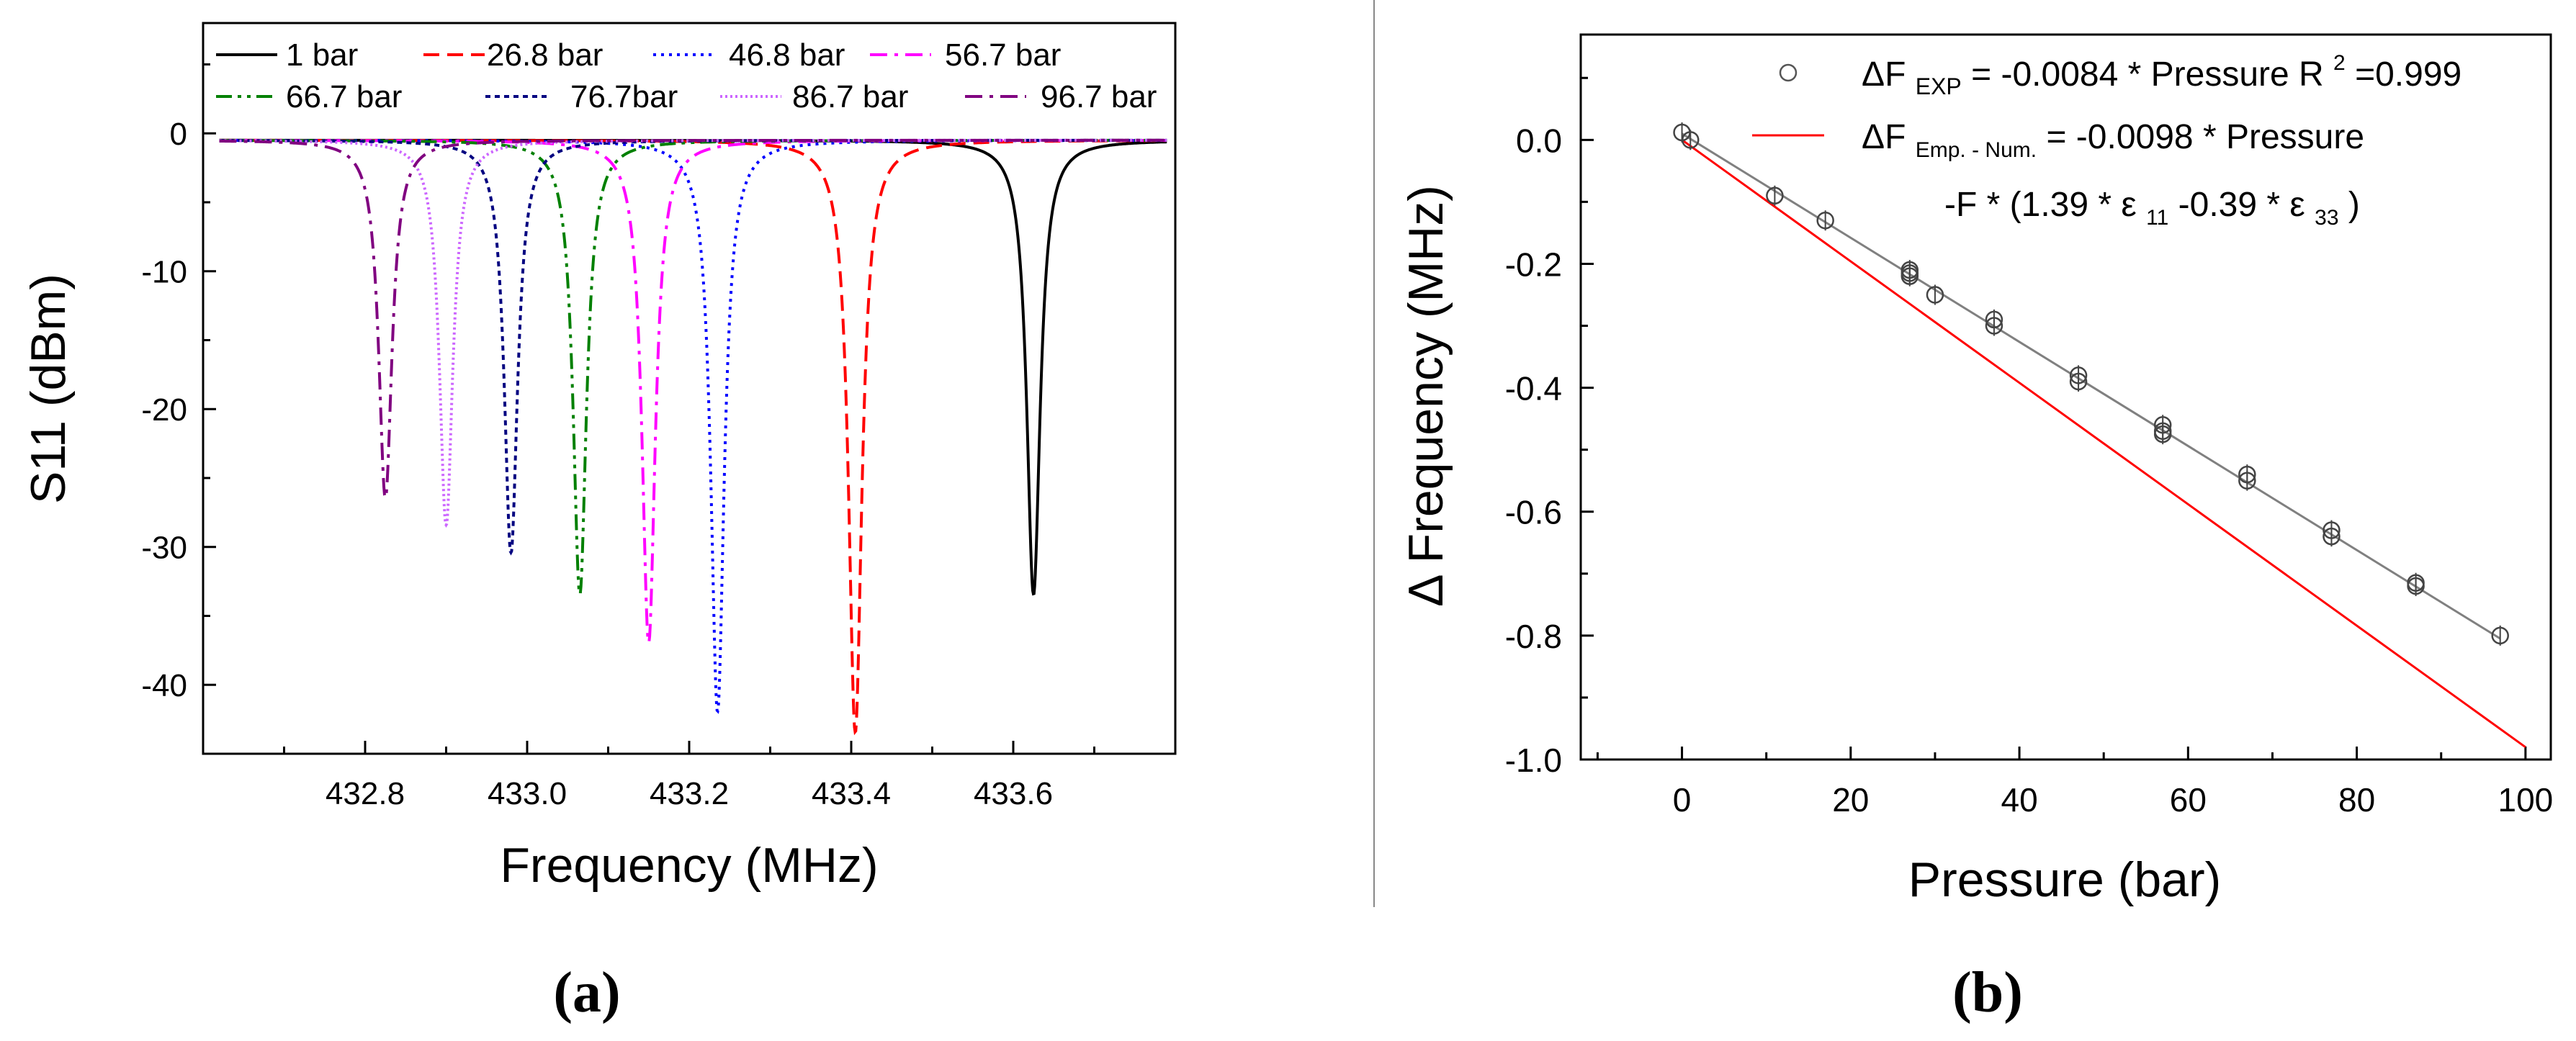 This screenshot has width=2576, height=1041. I want to click on b-x-tick-label-1: 20, so click(1850, 800).